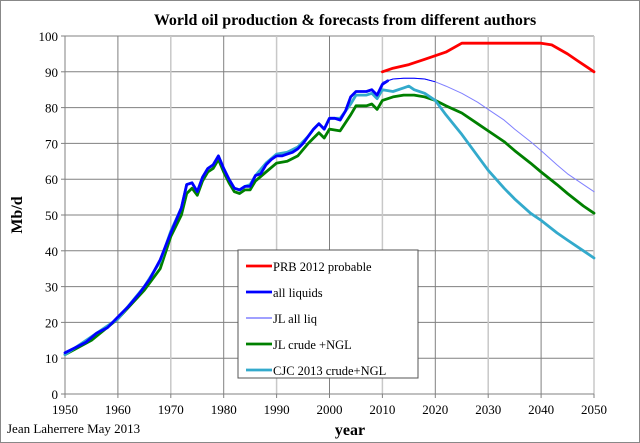  Describe the element at coordinates (51, 179) in the screenshot. I see `y-tick-label: 60` at that location.